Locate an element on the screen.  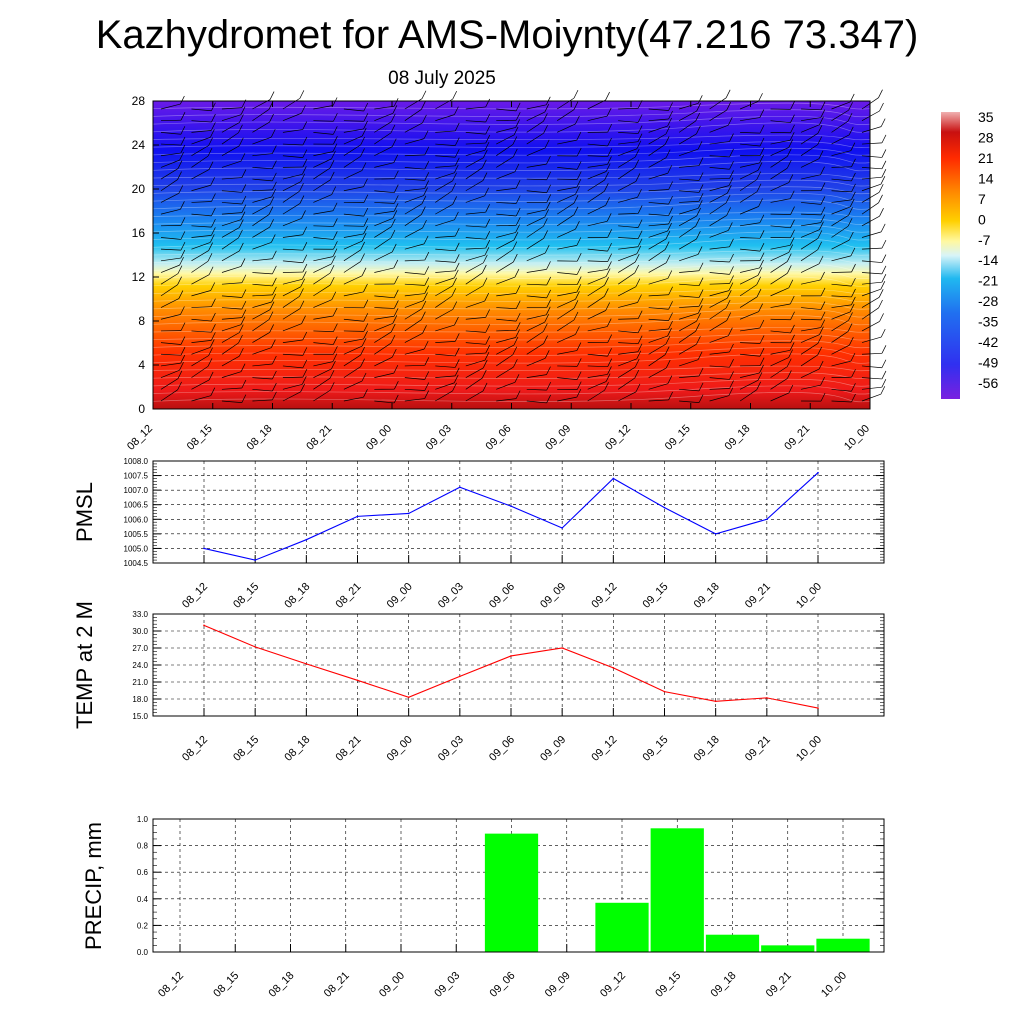
colorbar-label: 28 is located at coordinates (986, 137).